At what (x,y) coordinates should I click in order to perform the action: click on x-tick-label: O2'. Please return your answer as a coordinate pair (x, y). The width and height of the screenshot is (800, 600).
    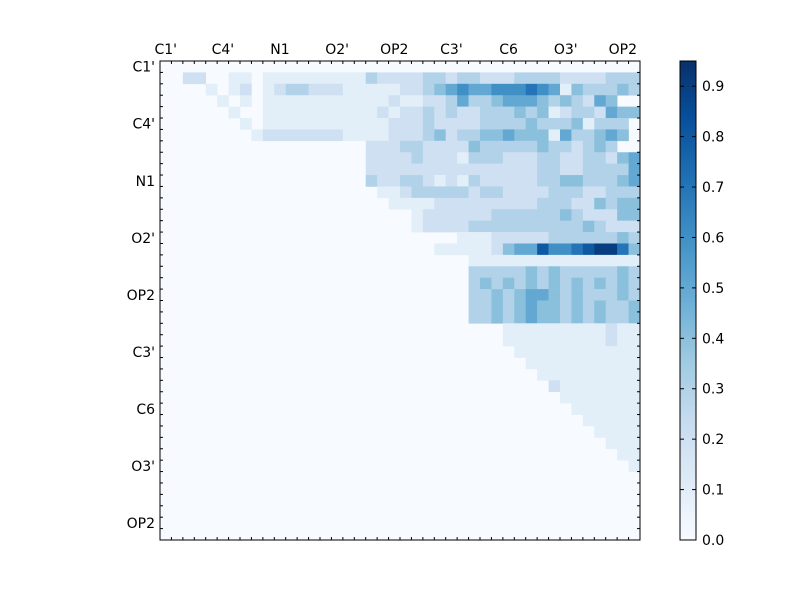
    Looking at the image, I should click on (337, 50).